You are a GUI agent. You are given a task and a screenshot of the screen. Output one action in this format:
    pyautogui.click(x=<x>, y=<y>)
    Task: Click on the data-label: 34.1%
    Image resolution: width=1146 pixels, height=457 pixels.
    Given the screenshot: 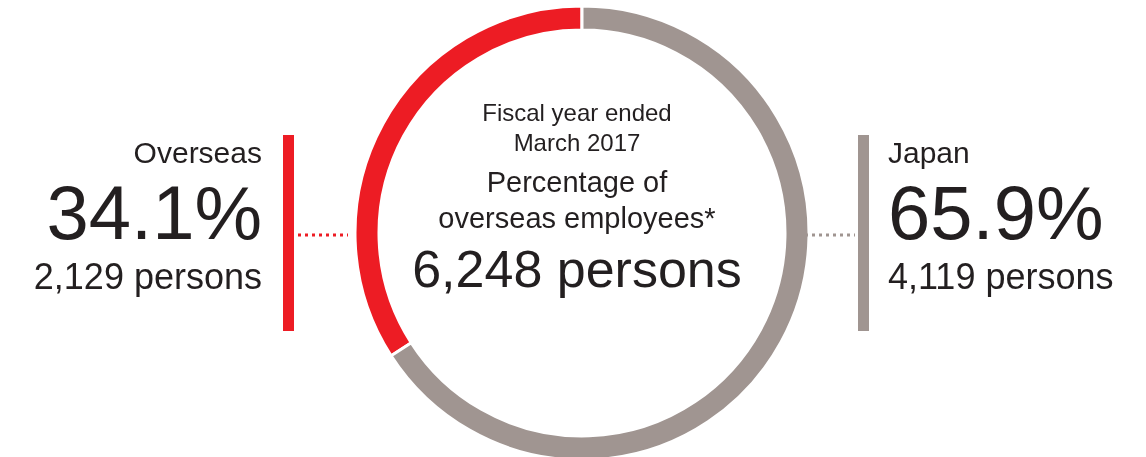 What is the action you would take?
    pyautogui.click(x=153, y=212)
    